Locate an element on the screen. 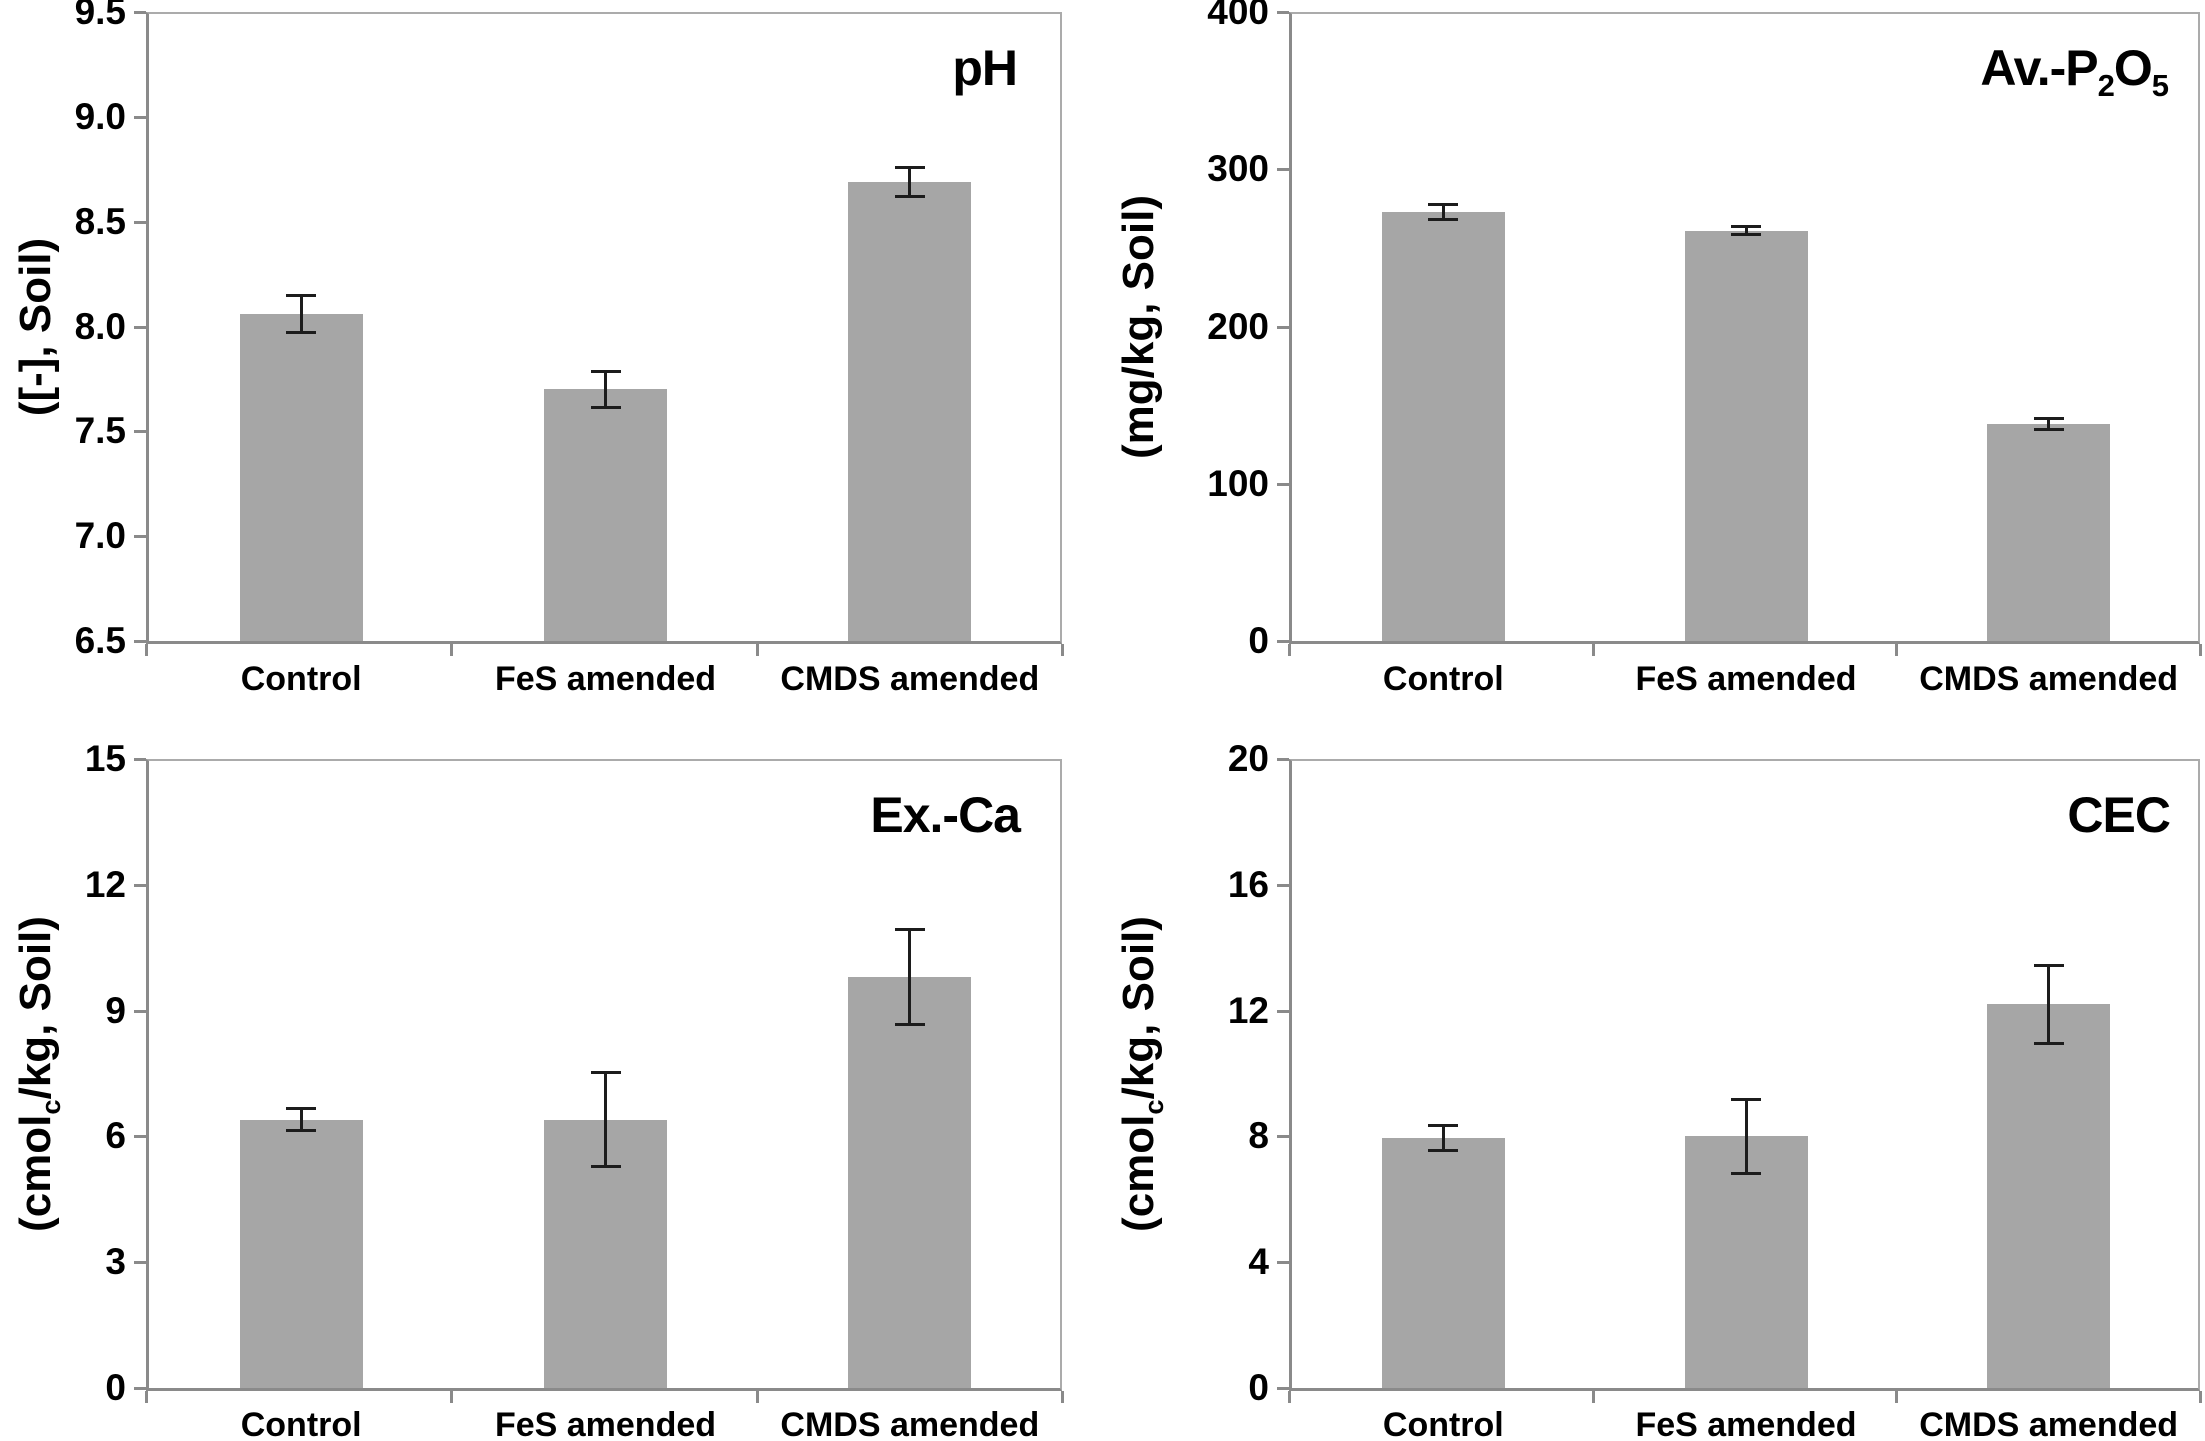 The width and height of the screenshot is (2205, 1441). y-tick-label: 20 is located at coordinates (1248, 758).